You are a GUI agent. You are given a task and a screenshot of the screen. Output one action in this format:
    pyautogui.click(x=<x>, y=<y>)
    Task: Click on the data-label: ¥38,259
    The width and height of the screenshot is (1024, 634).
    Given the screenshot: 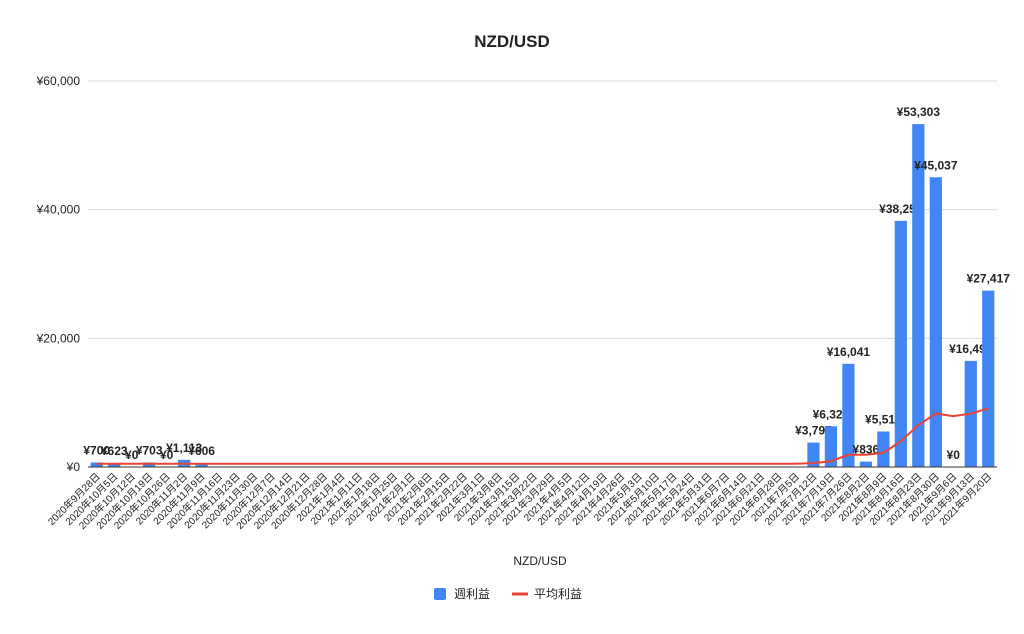 What is the action you would take?
    pyautogui.click(x=901, y=209)
    